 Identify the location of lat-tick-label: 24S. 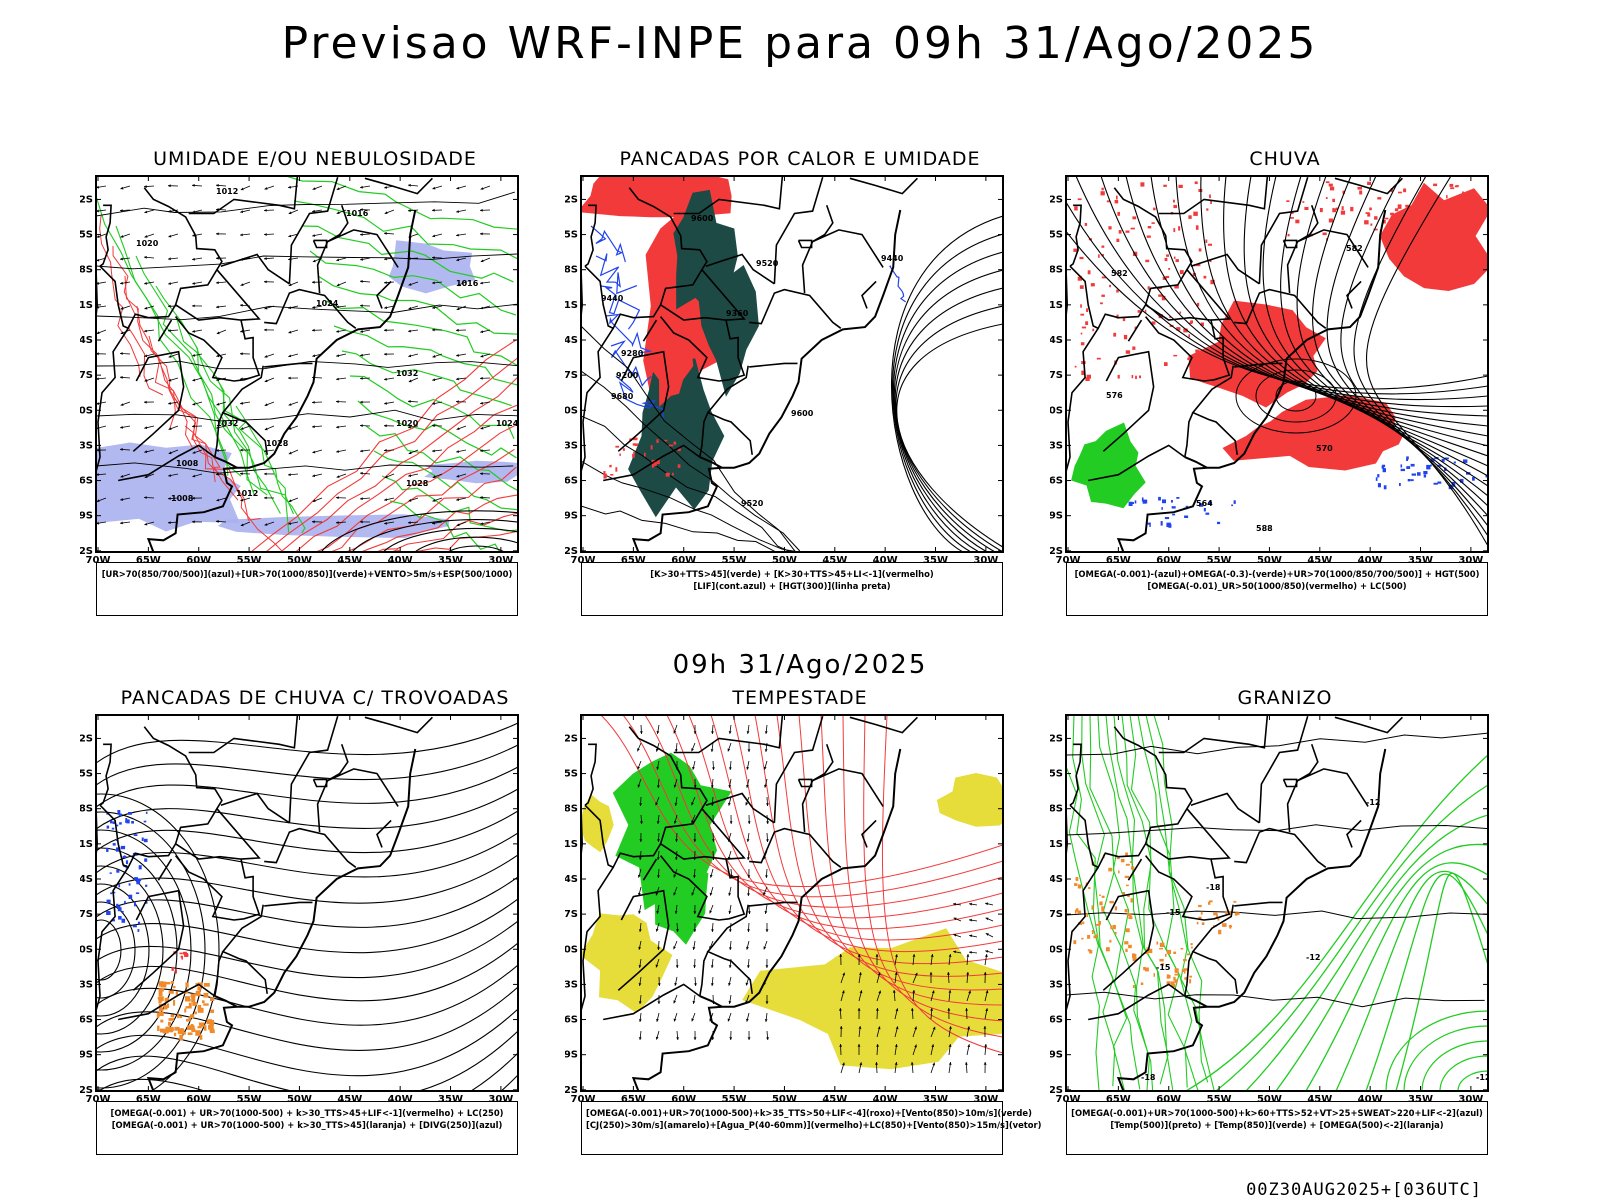
(86, 879).